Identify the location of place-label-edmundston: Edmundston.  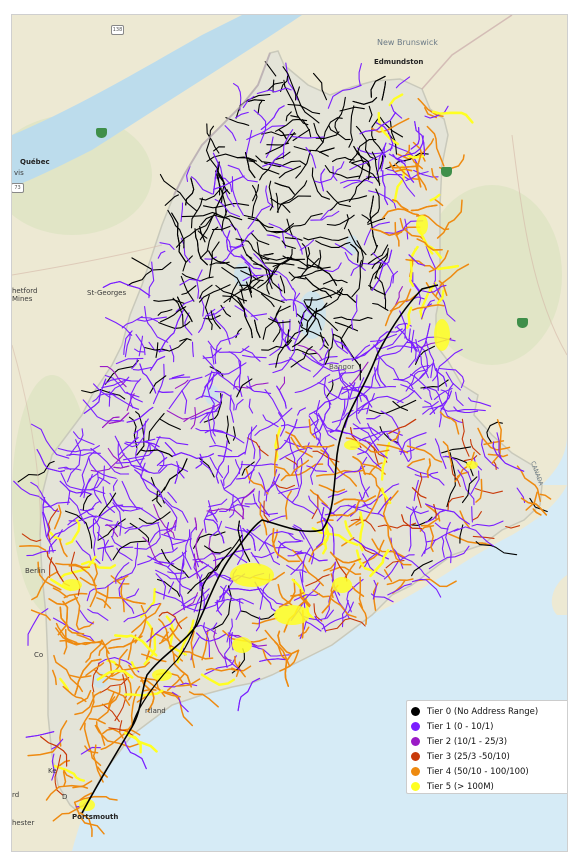
(399, 62).